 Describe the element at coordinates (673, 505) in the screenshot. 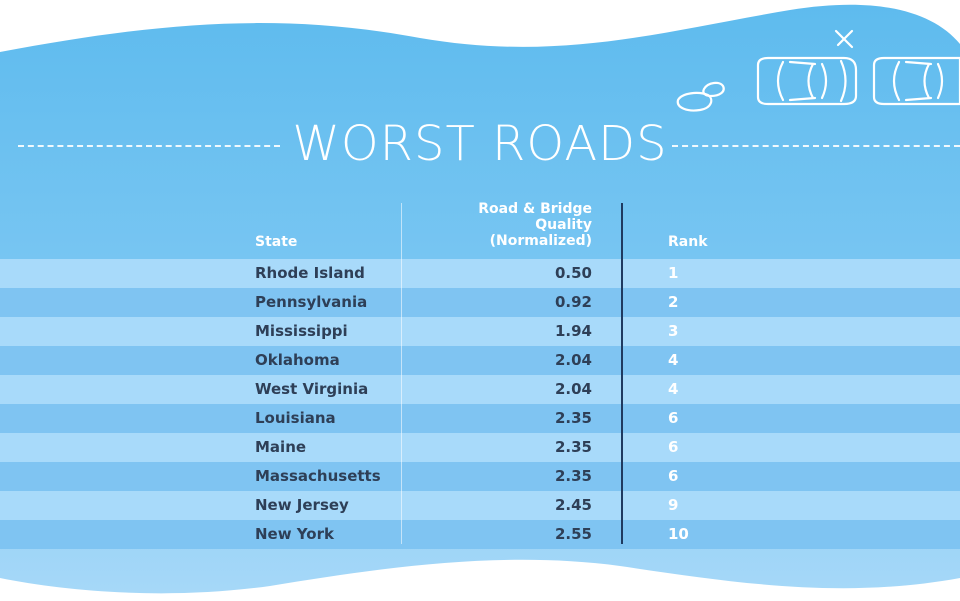

I see `row-rank-cell: 9` at that location.